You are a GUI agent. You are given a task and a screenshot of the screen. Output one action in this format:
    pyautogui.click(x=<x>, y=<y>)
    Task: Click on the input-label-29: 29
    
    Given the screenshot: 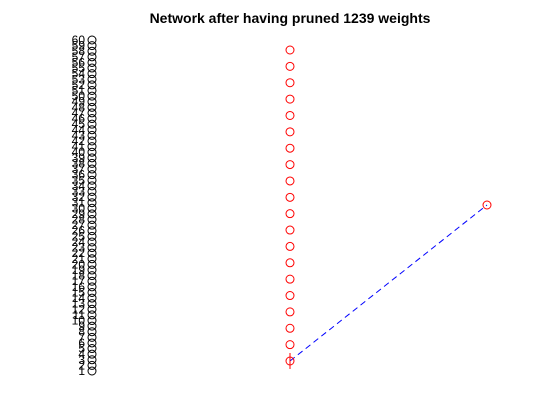 What is the action you would take?
    pyautogui.click(x=79, y=214)
    